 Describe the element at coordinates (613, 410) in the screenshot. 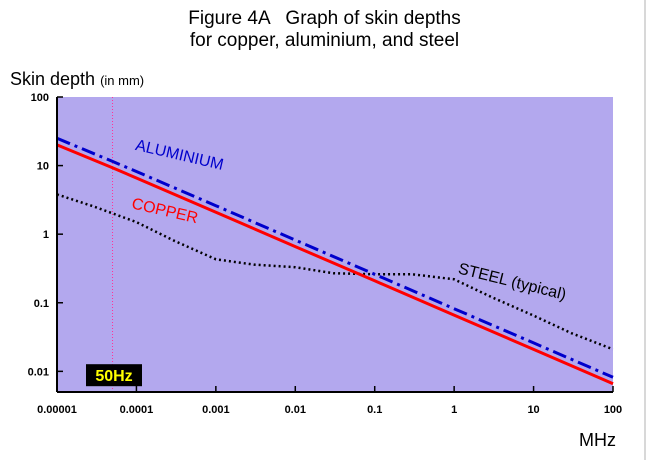

I see `x-tick-label: 100` at that location.